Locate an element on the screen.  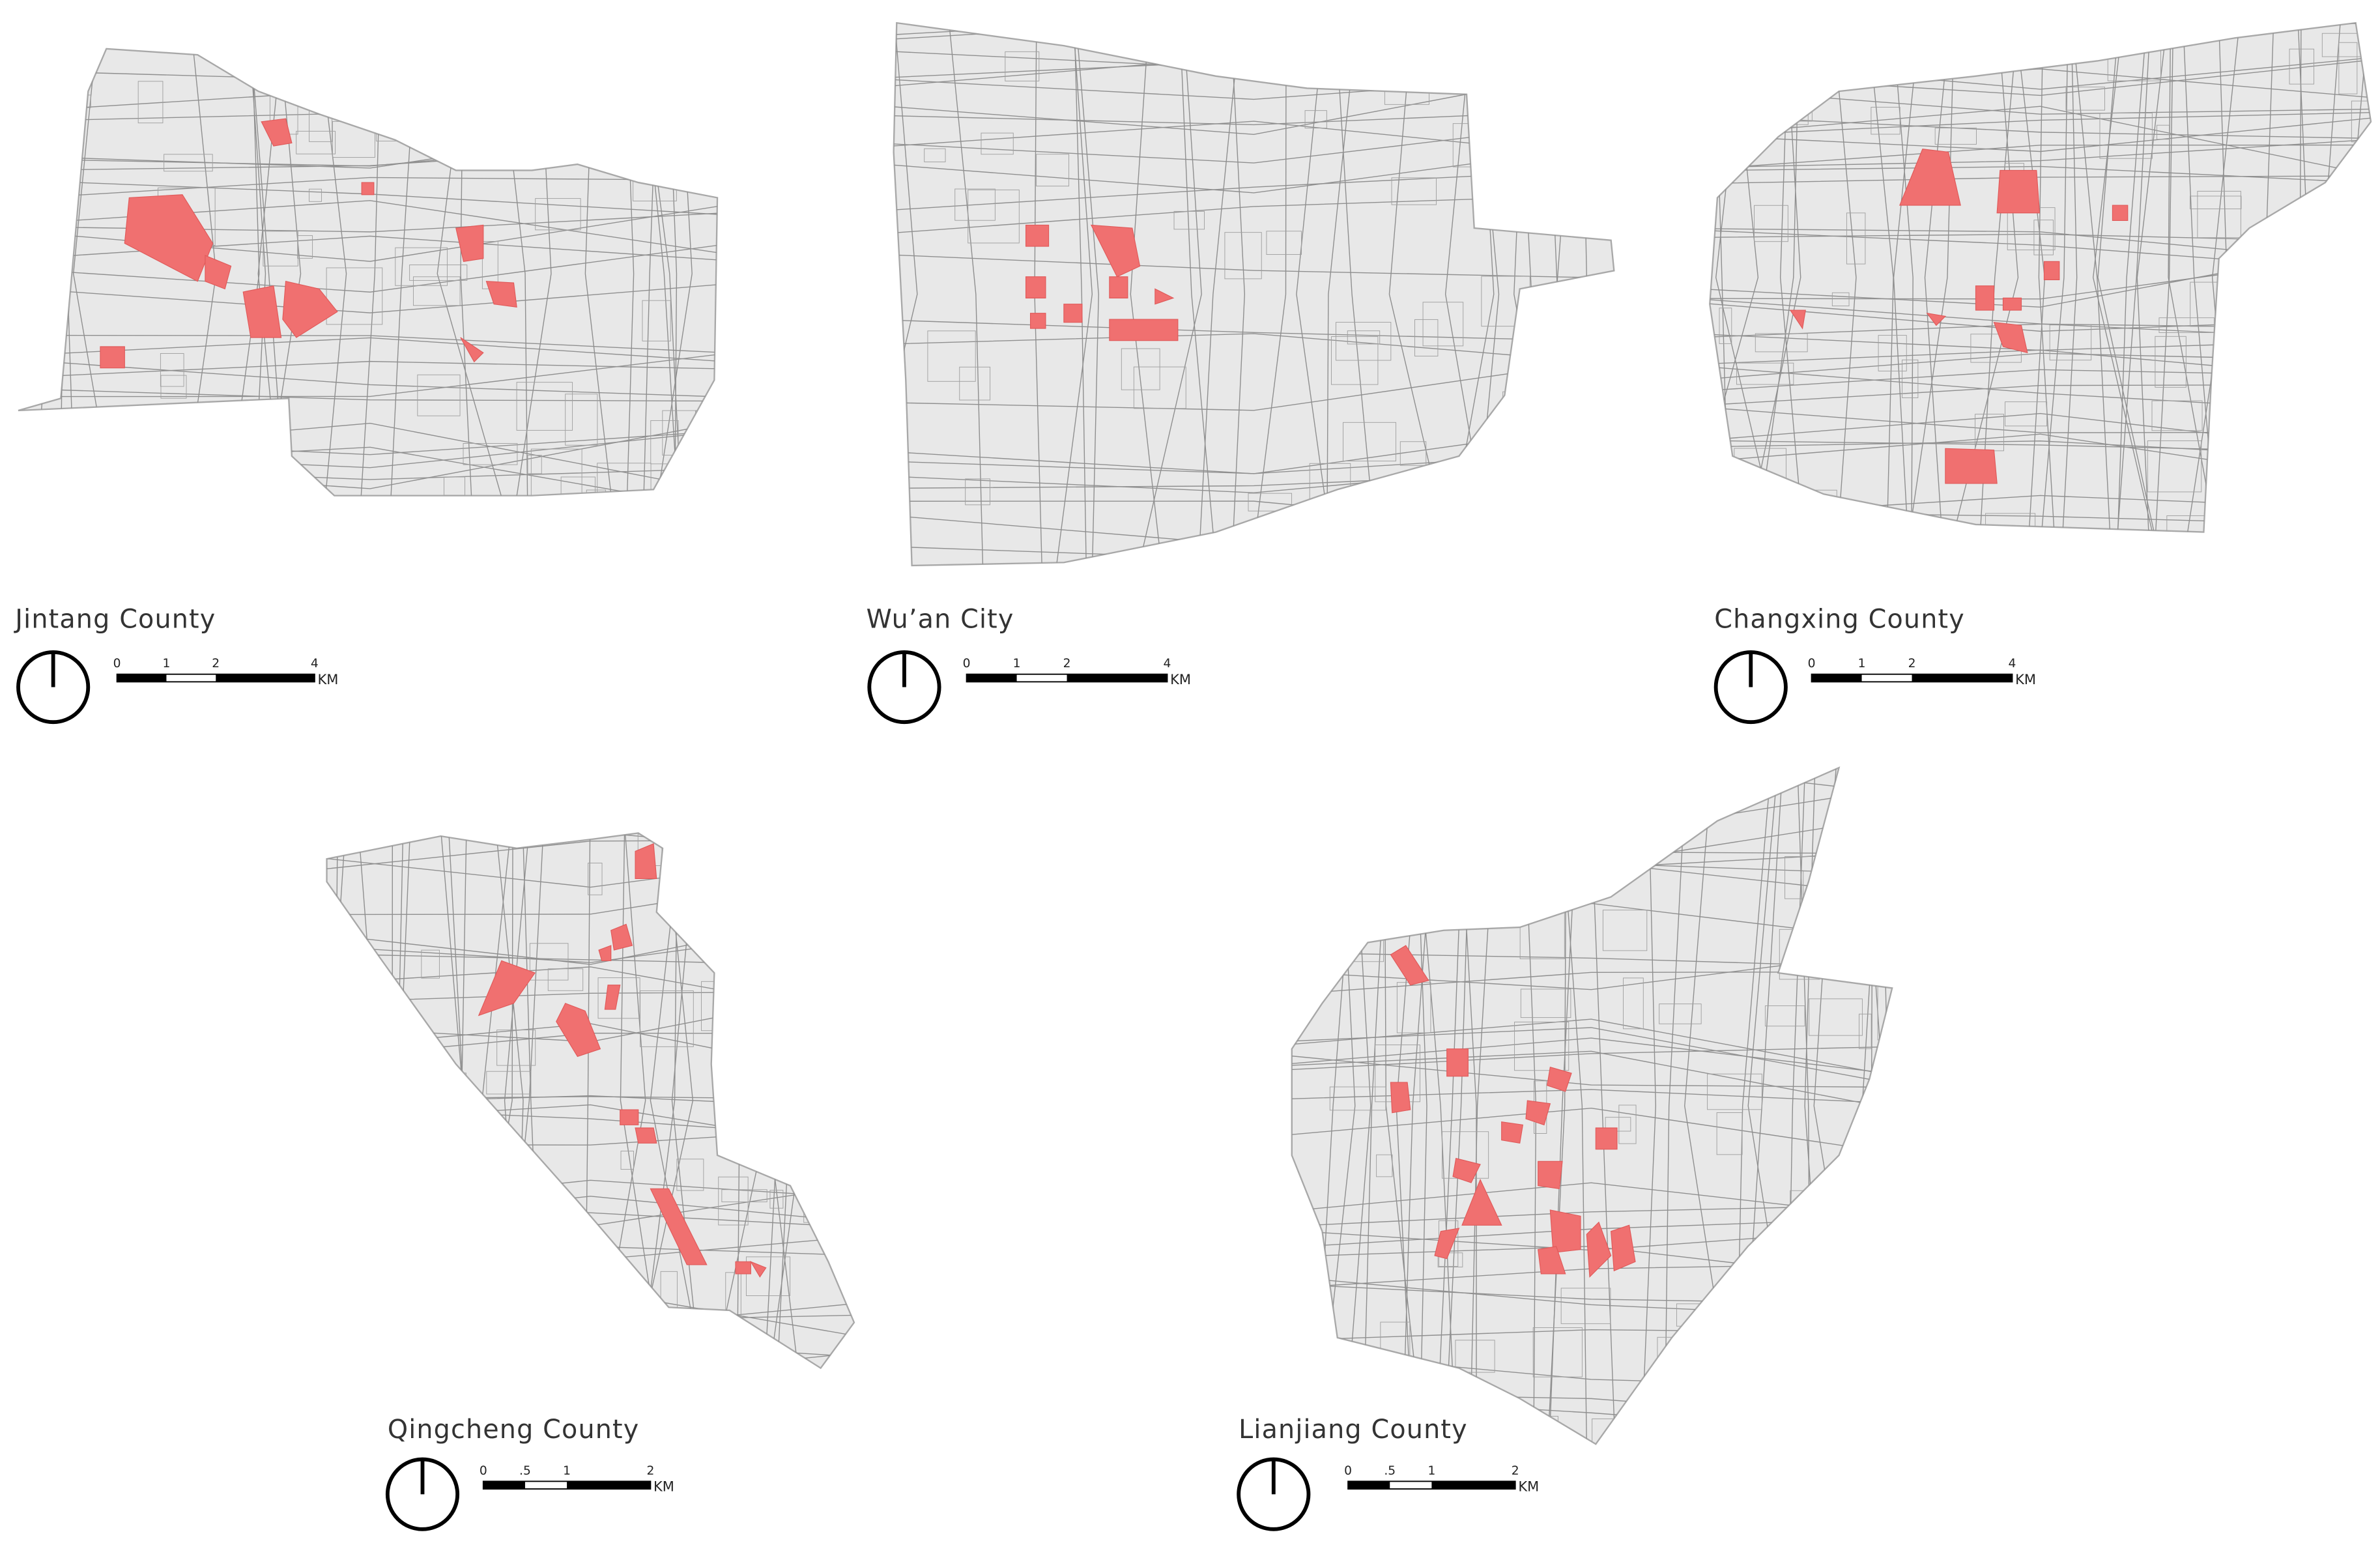
scale-tick-label: 1 is located at coordinates (1431, 1471).